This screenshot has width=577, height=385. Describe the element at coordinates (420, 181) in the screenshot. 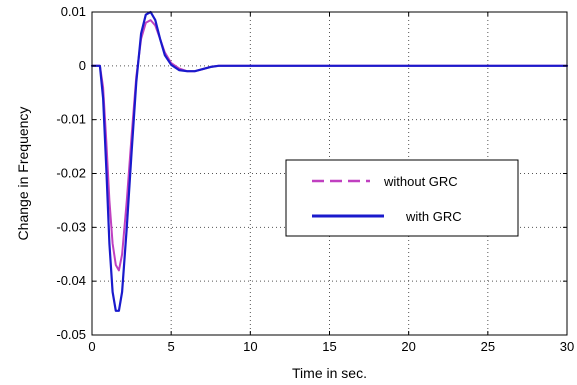

I see `legend-label-without-grc: without GRC` at that location.